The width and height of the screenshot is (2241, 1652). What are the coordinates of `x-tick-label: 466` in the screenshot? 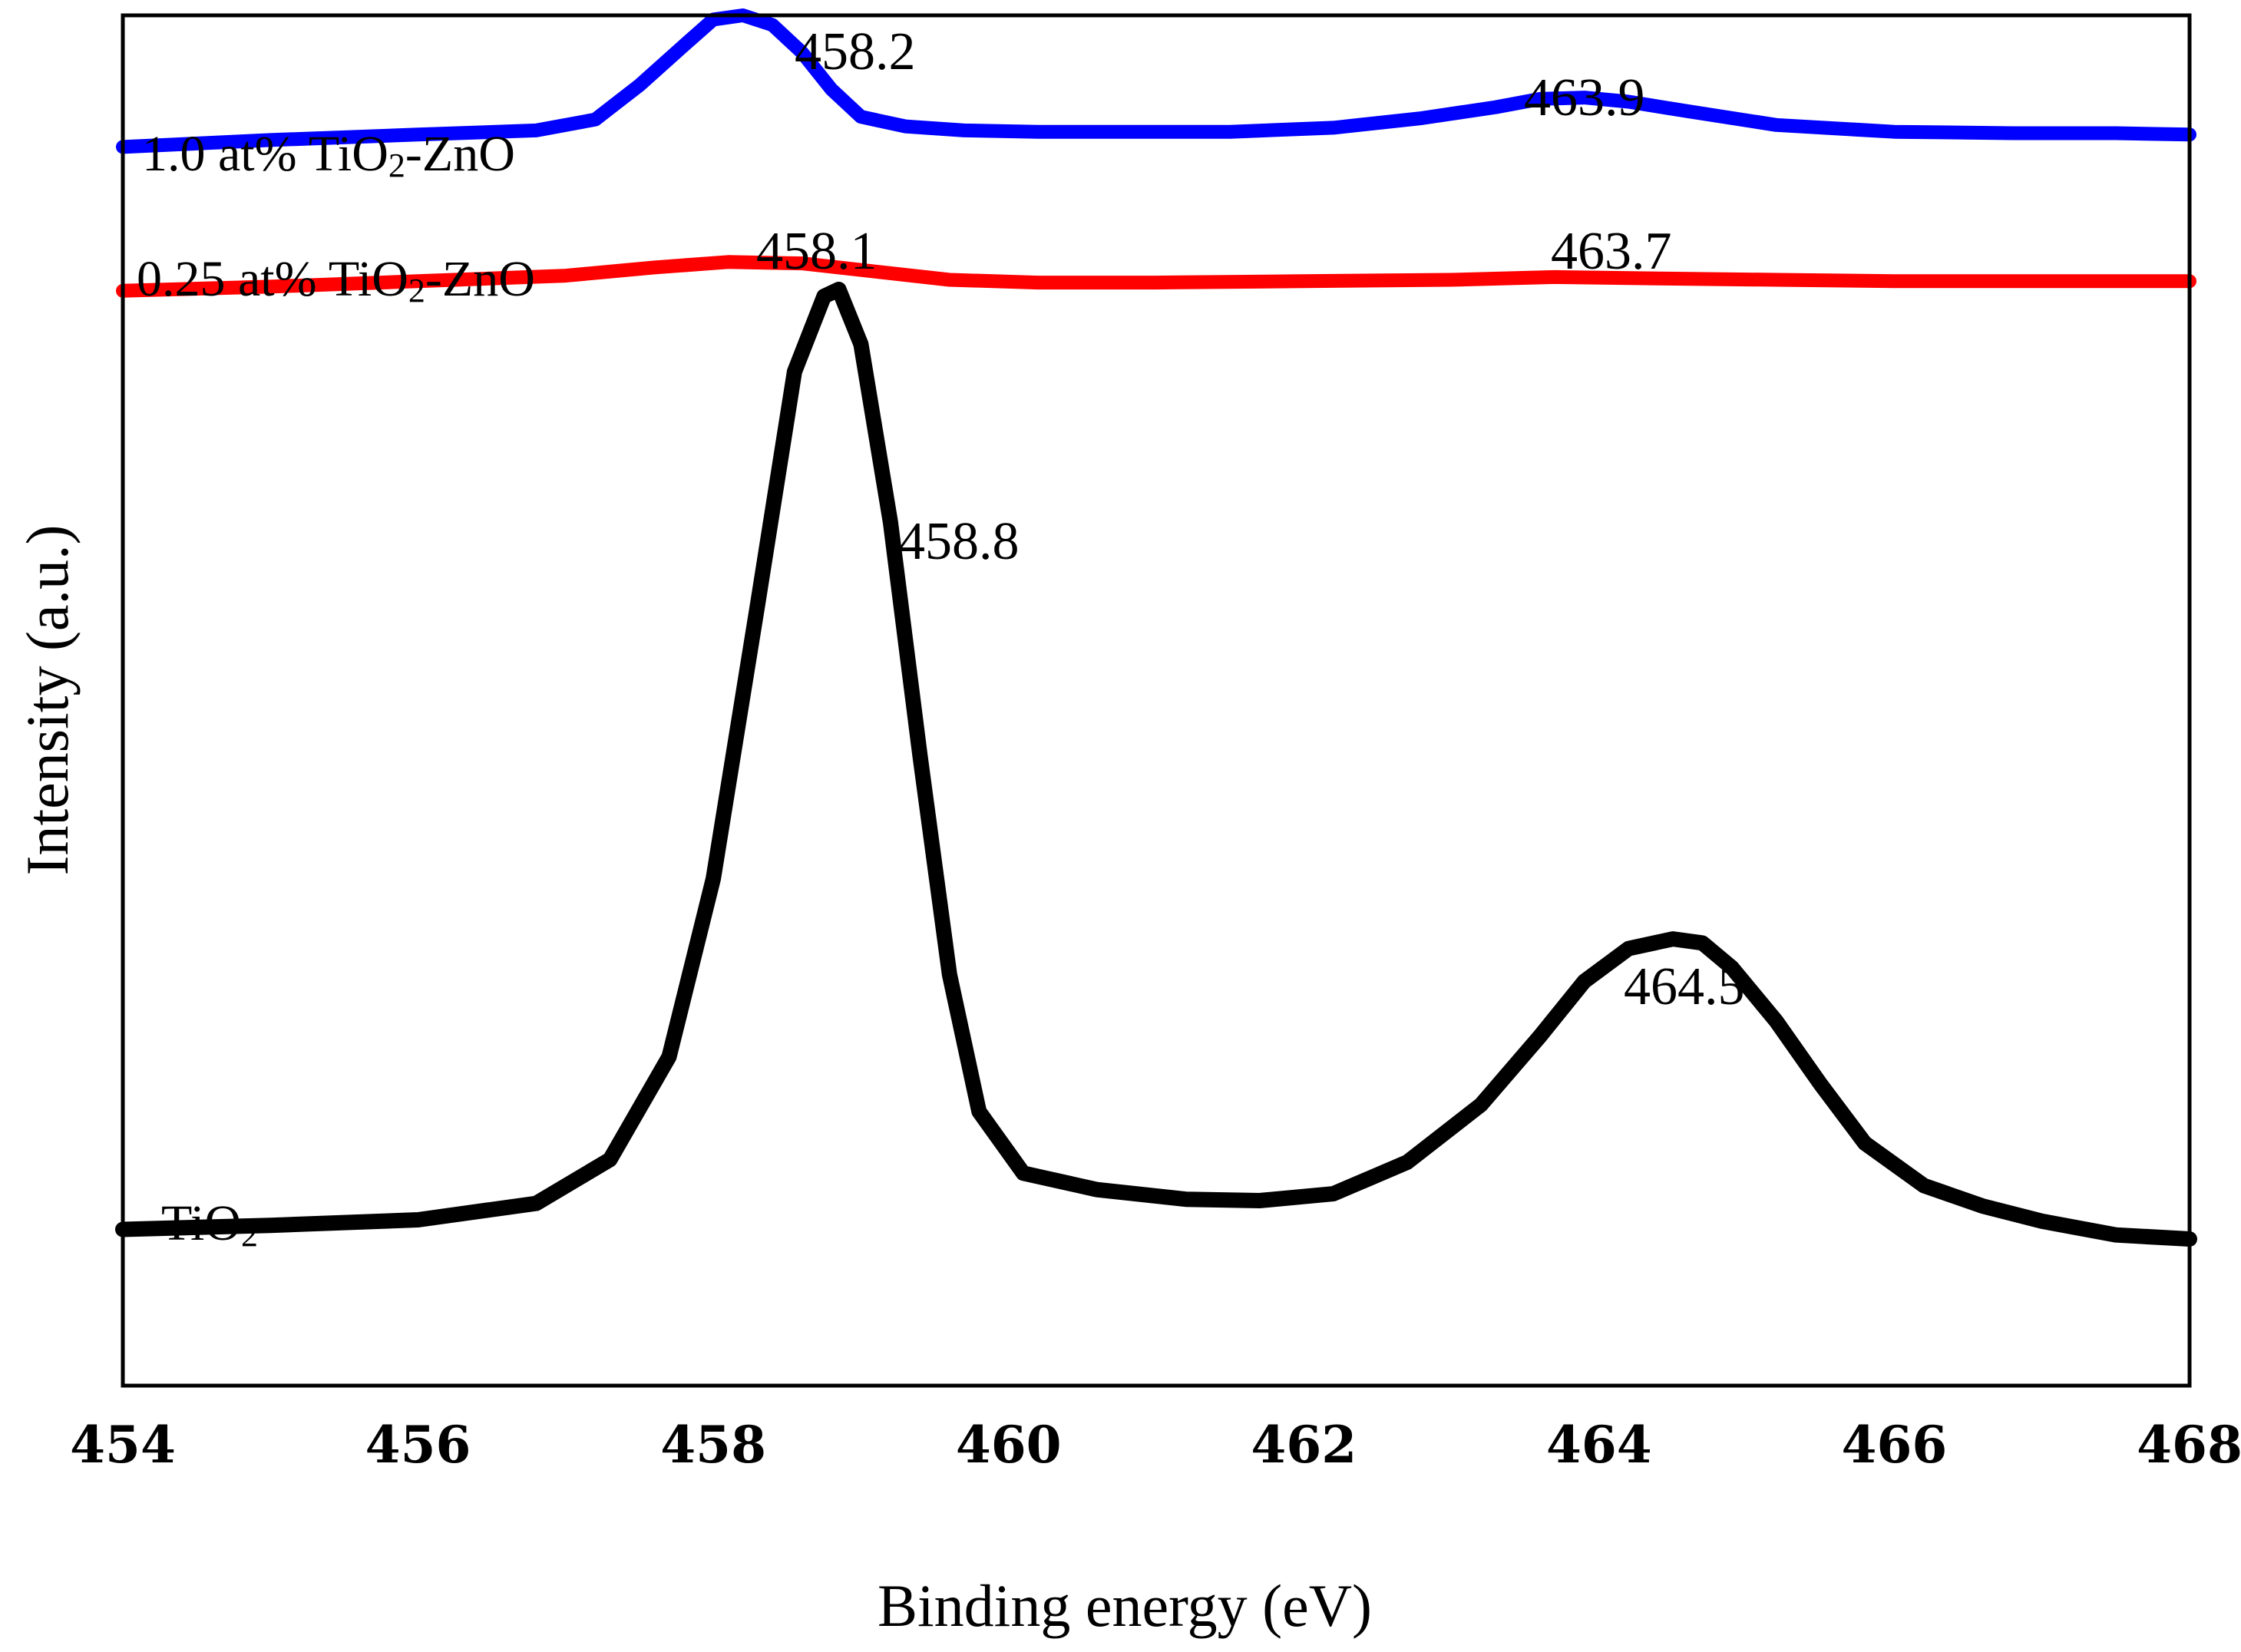 It's located at (1895, 1445).